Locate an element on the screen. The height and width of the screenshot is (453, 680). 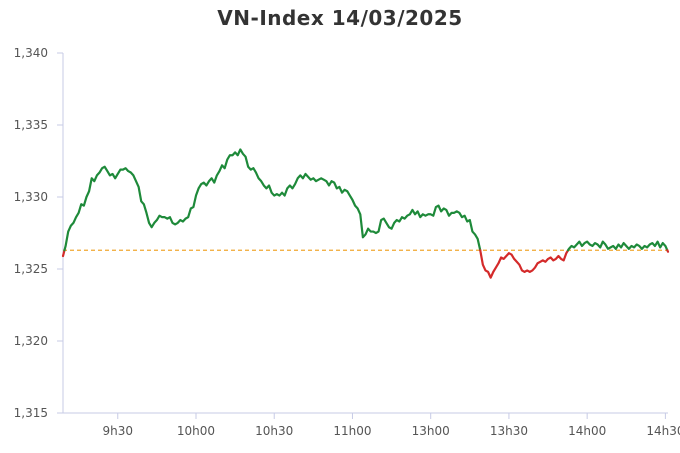
y-tick-label: 1,320 is located at coordinates (31, 341).